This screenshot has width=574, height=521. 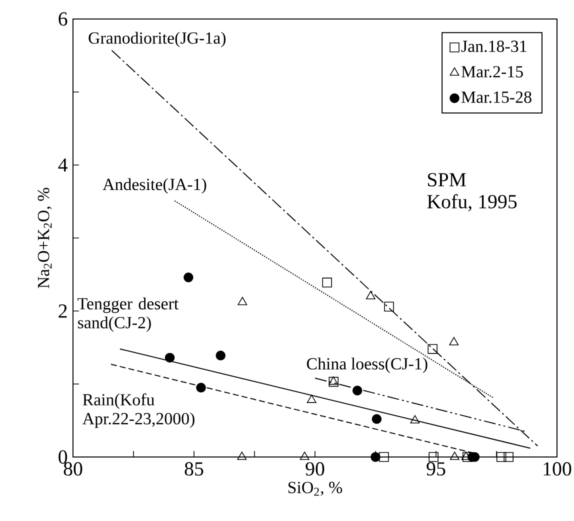 What do you see at coordinates (493, 46) in the screenshot?
I see `legend-label: Jan.18-31` at bounding box center [493, 46].